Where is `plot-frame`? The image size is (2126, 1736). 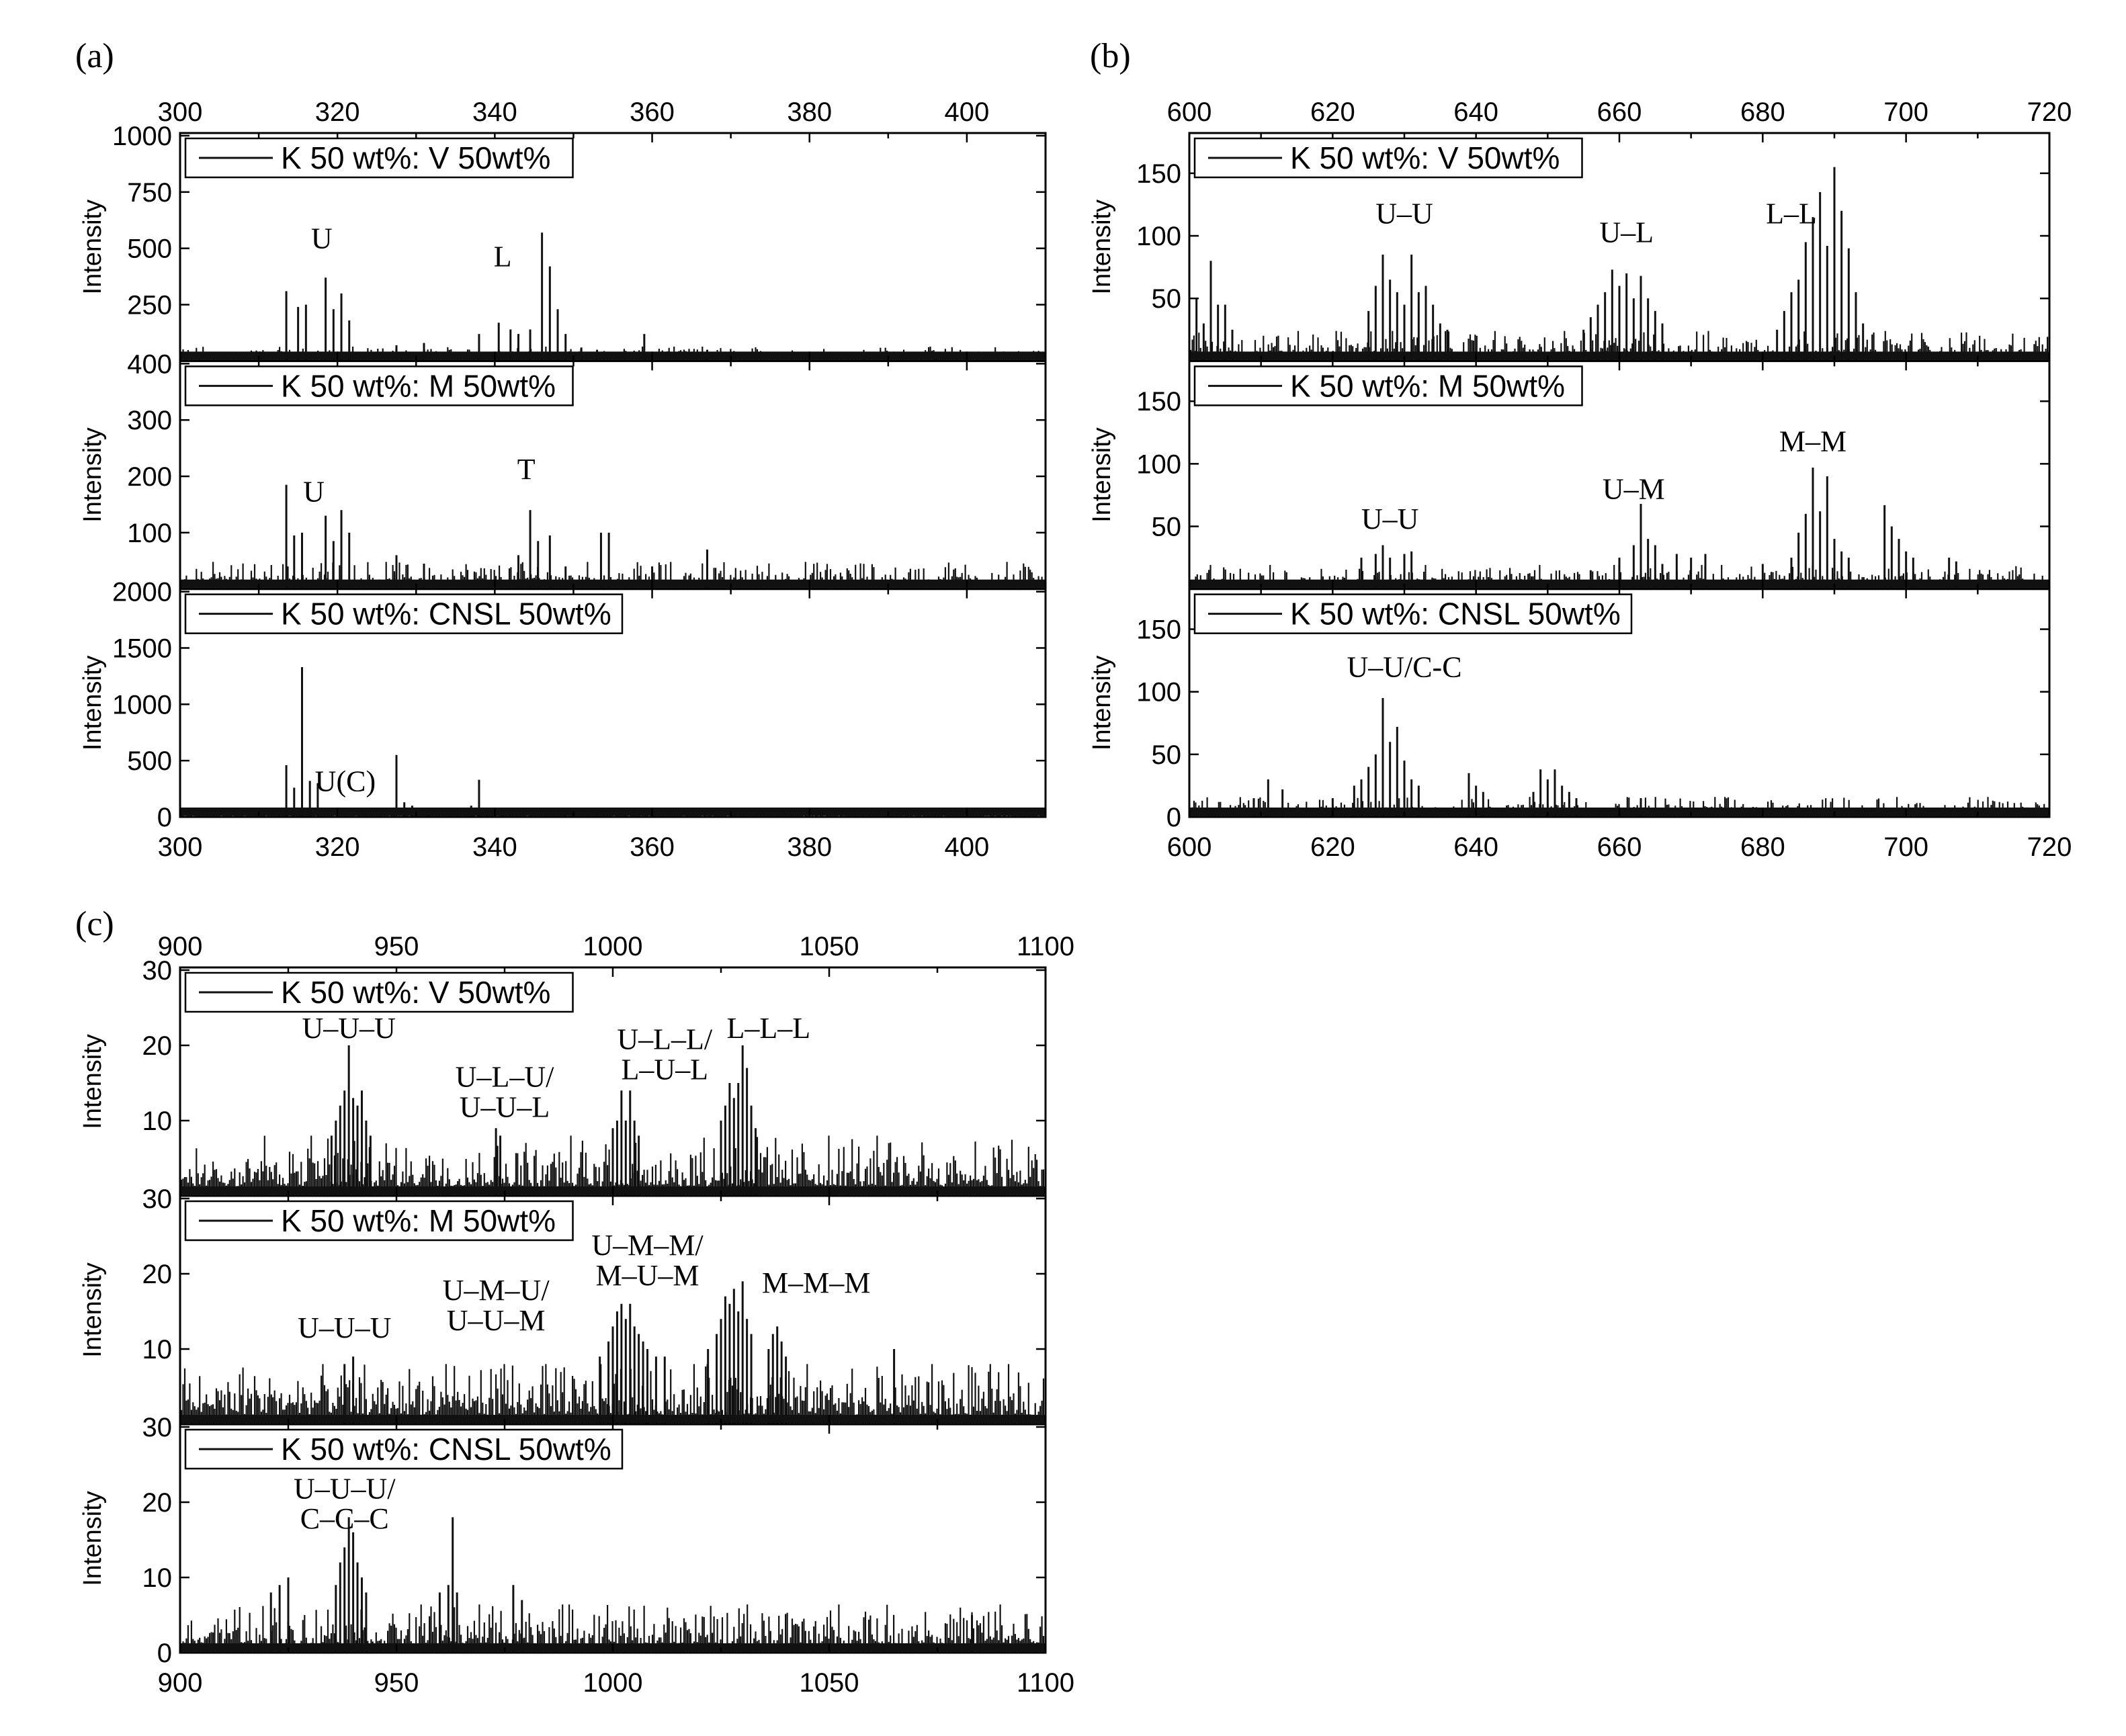 plot-frame is located at coordinates (613, 703).